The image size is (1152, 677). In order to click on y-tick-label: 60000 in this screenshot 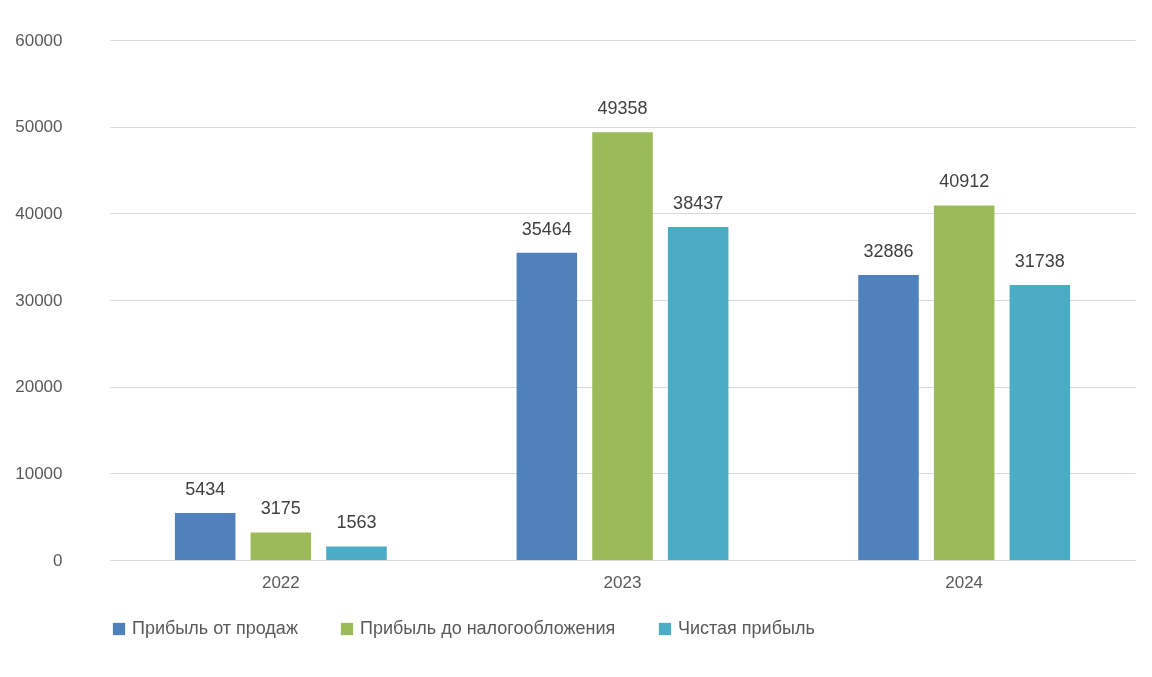, I will do `click(39, 40)`.